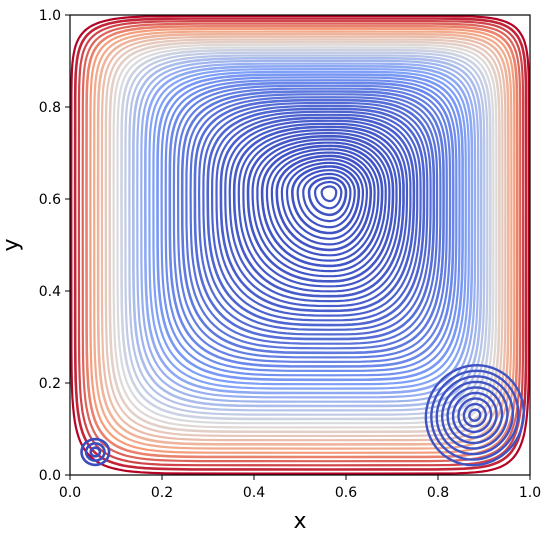 The height and width of the screenshot is (535, 550). Describe the element at coordinates (438, 493) in the screenshot. I see `x-tick-label: 0.8` at that location.